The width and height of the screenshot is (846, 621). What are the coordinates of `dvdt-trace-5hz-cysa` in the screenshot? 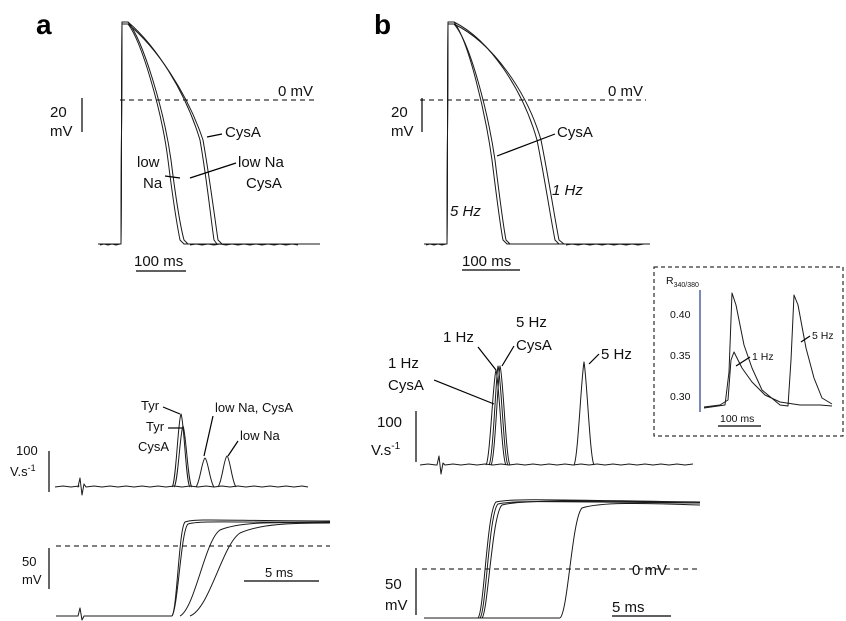 It's located at (500, 415).